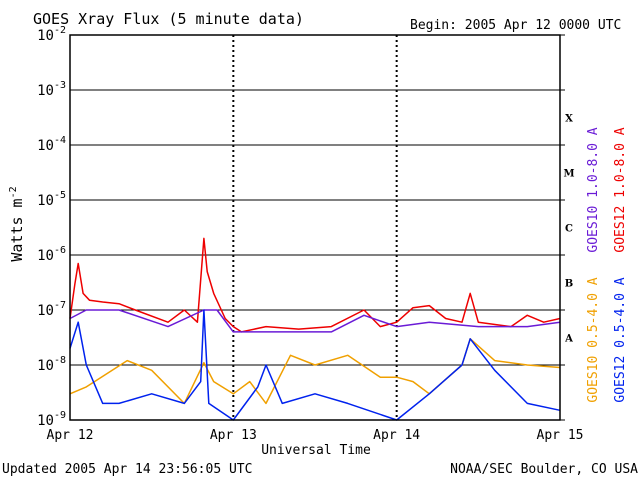 The height and width of the screenshot is (480, 640). What do you see at coordinates (620, 339) in the screenshot?
I see `legend-entry: GOES12 0.5-4.0 A` at bounding box center [620, 339].